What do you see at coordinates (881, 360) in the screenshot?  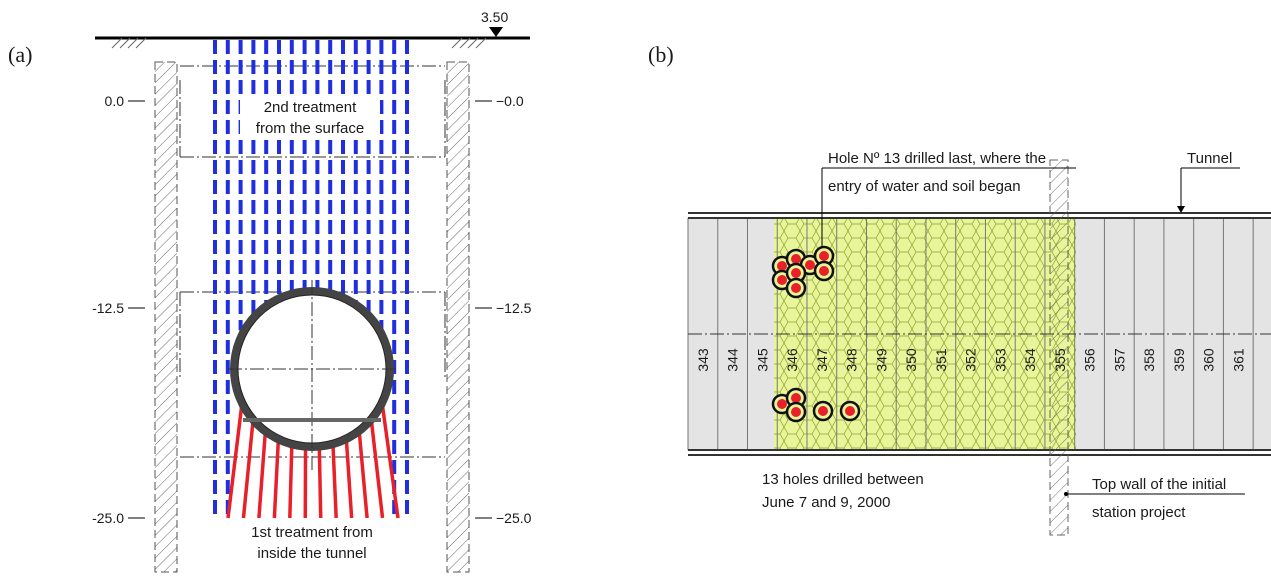 I see `ring-number: 349` at bounding box center [881, 360].